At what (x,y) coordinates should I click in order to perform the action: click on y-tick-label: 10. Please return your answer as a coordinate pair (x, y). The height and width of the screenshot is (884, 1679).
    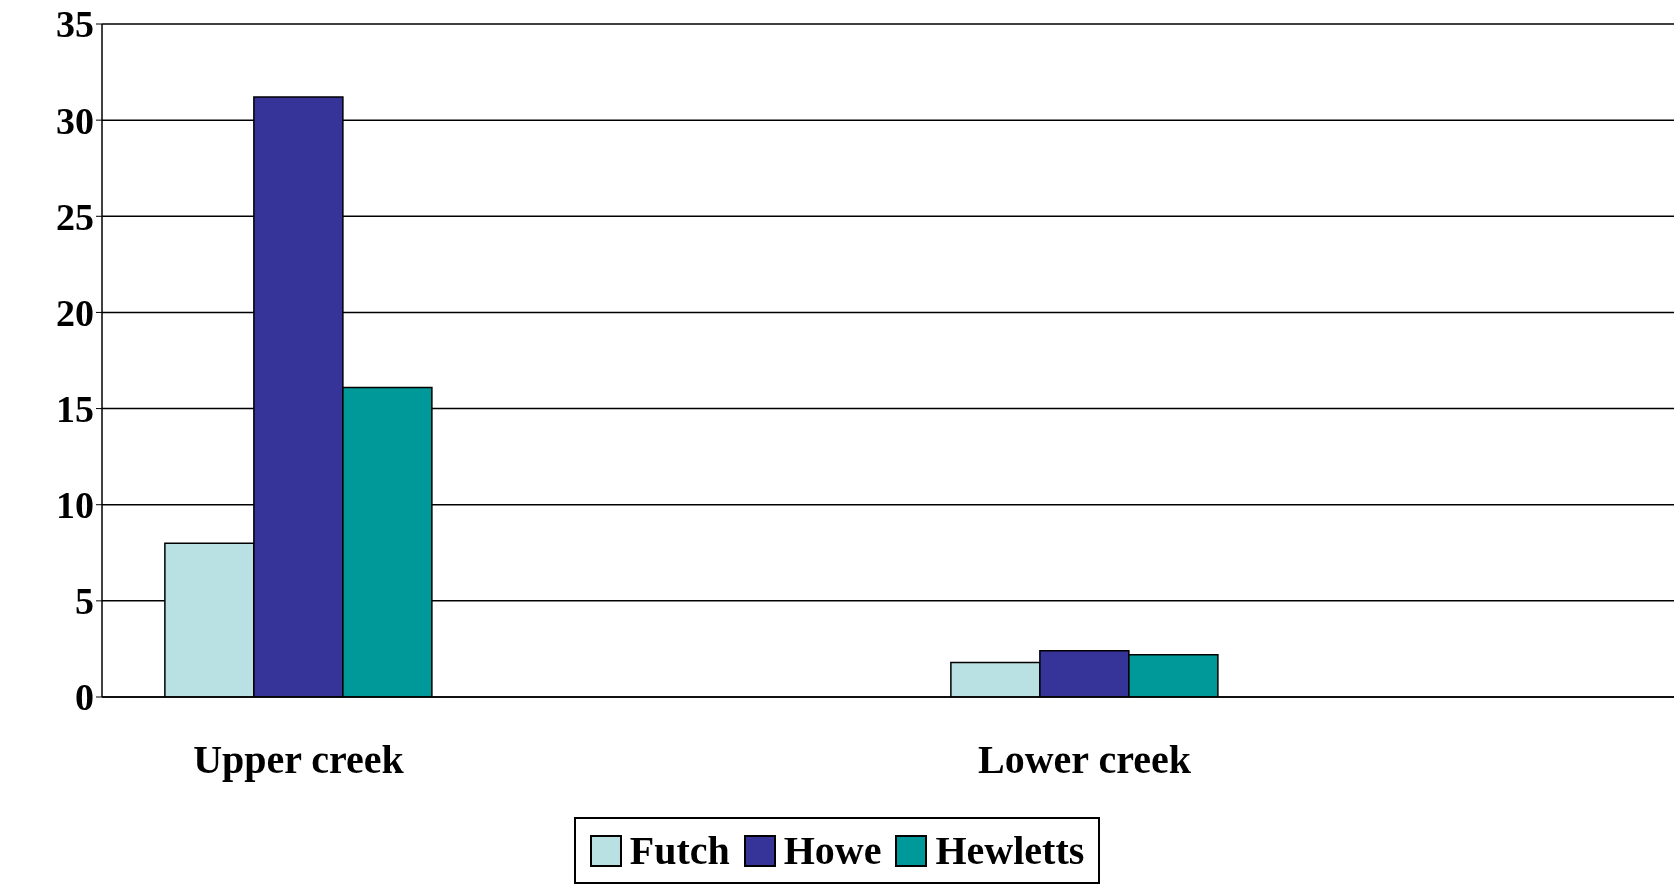
    Looking at the image, I should click on (75, 505).